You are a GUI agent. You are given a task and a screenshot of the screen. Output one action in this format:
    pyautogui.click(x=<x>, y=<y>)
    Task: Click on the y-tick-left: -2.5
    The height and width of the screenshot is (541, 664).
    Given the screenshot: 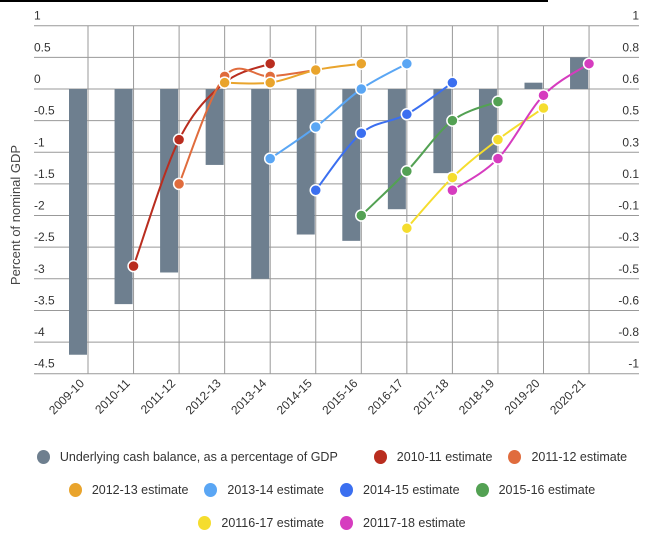 What is the action you would take?
    pyautogui.click(x=44, y=237)
    